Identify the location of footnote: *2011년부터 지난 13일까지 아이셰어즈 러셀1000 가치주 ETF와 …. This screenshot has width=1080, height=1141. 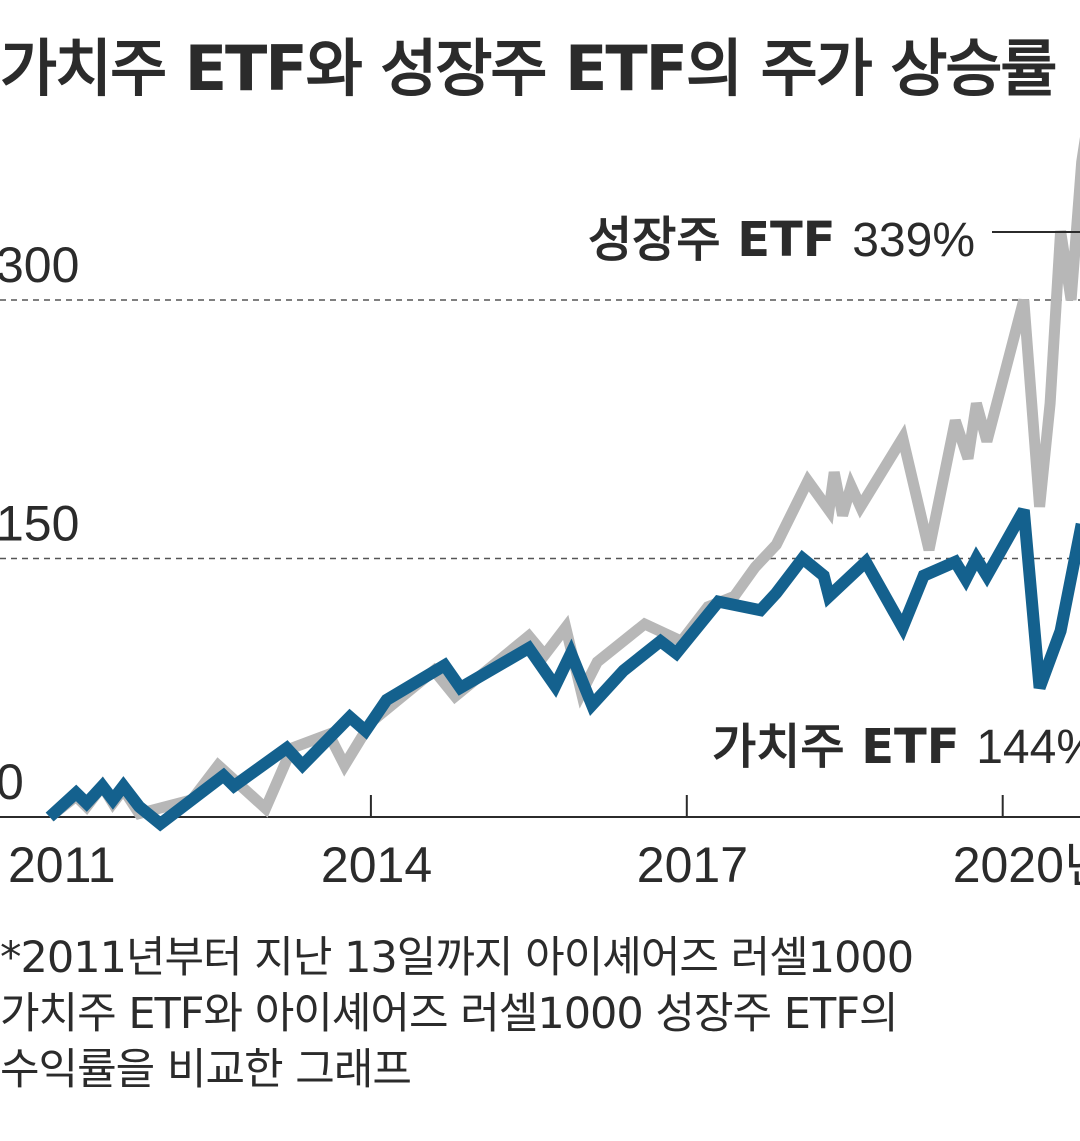
(540, 1014).